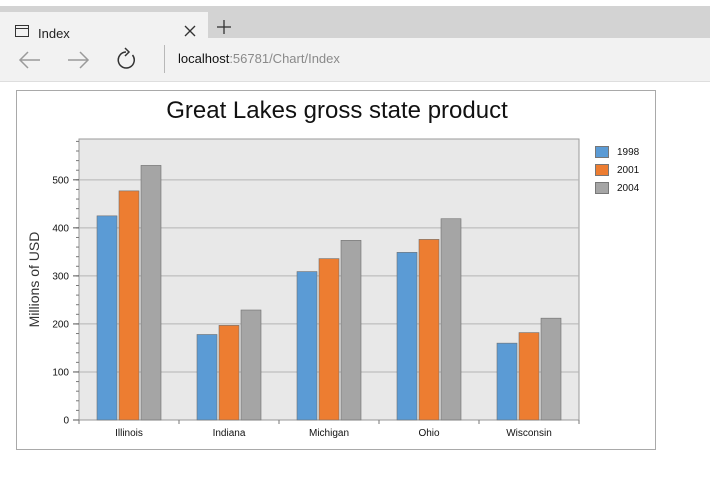 This screenshot has width=710, height=484. What do you see at coordinates (432, 59) in the screenshot?
I see `address-bar: localhost:56781/Chart/Index` at bounding box center [432, 59].